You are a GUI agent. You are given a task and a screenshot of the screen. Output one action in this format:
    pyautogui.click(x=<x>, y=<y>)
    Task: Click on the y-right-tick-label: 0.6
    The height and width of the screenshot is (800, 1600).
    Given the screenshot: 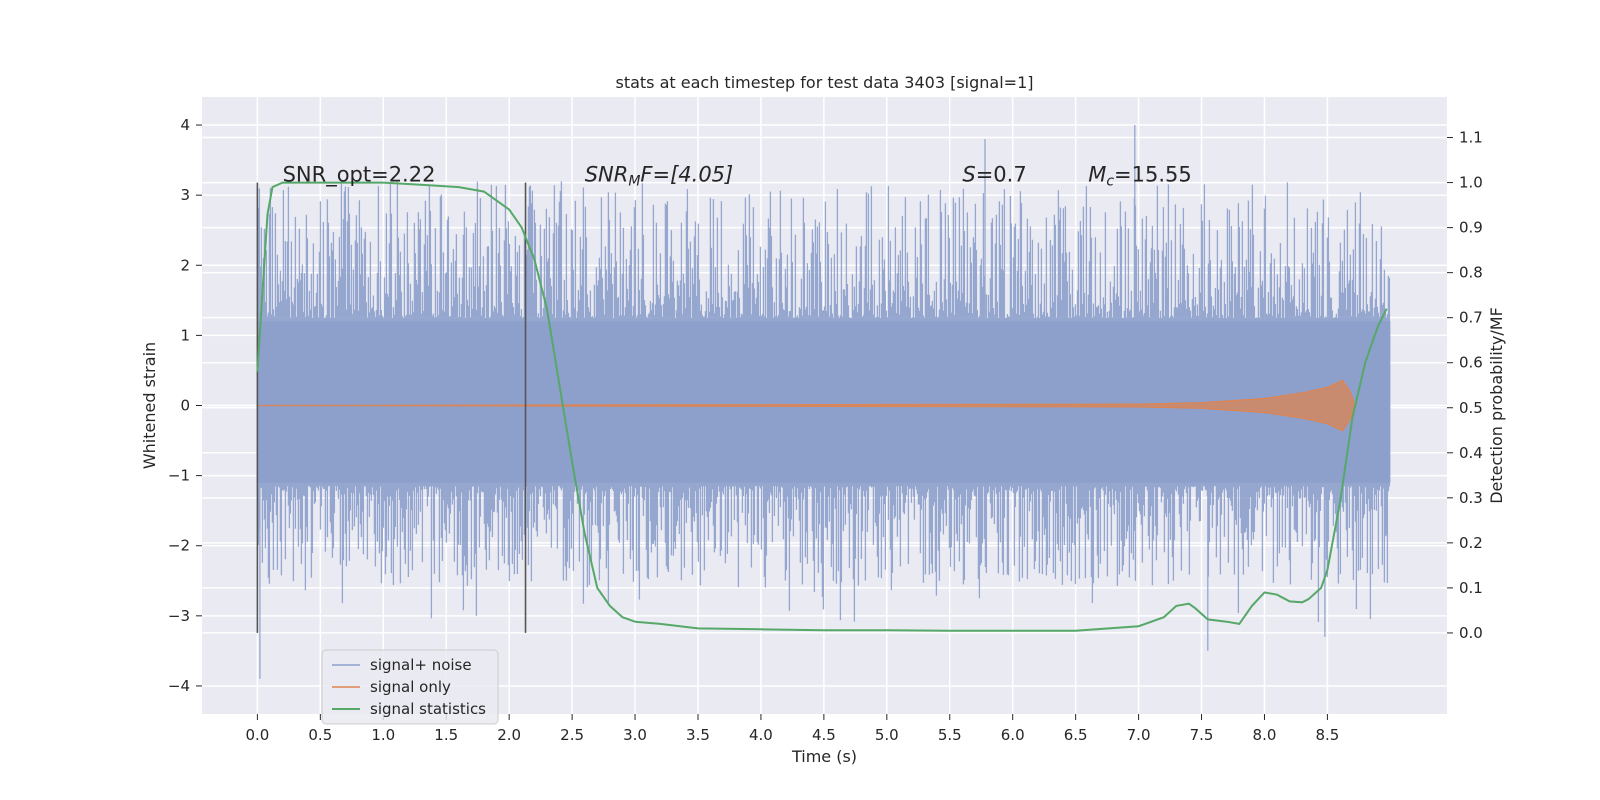 What is the action you would take?
    pyautogui.click(x=1471, y=363)
    